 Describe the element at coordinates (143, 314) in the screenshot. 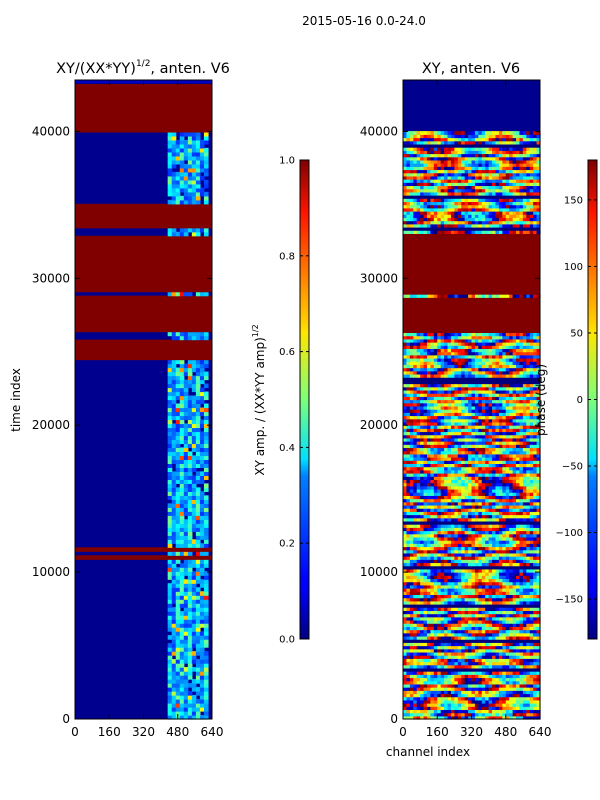

I see `amp-saturated-row` at that location.